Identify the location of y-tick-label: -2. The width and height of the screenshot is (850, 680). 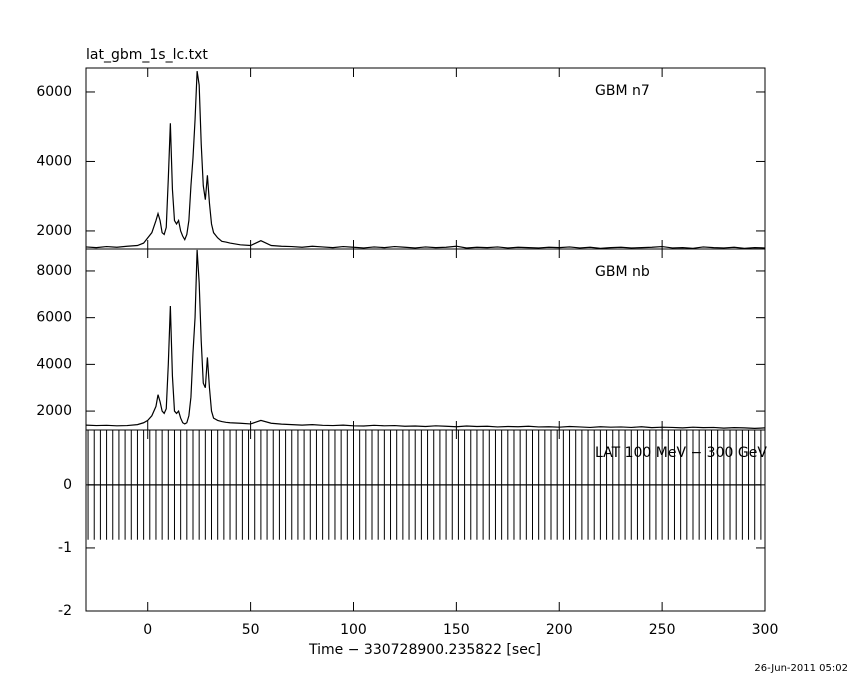
(65, 611).